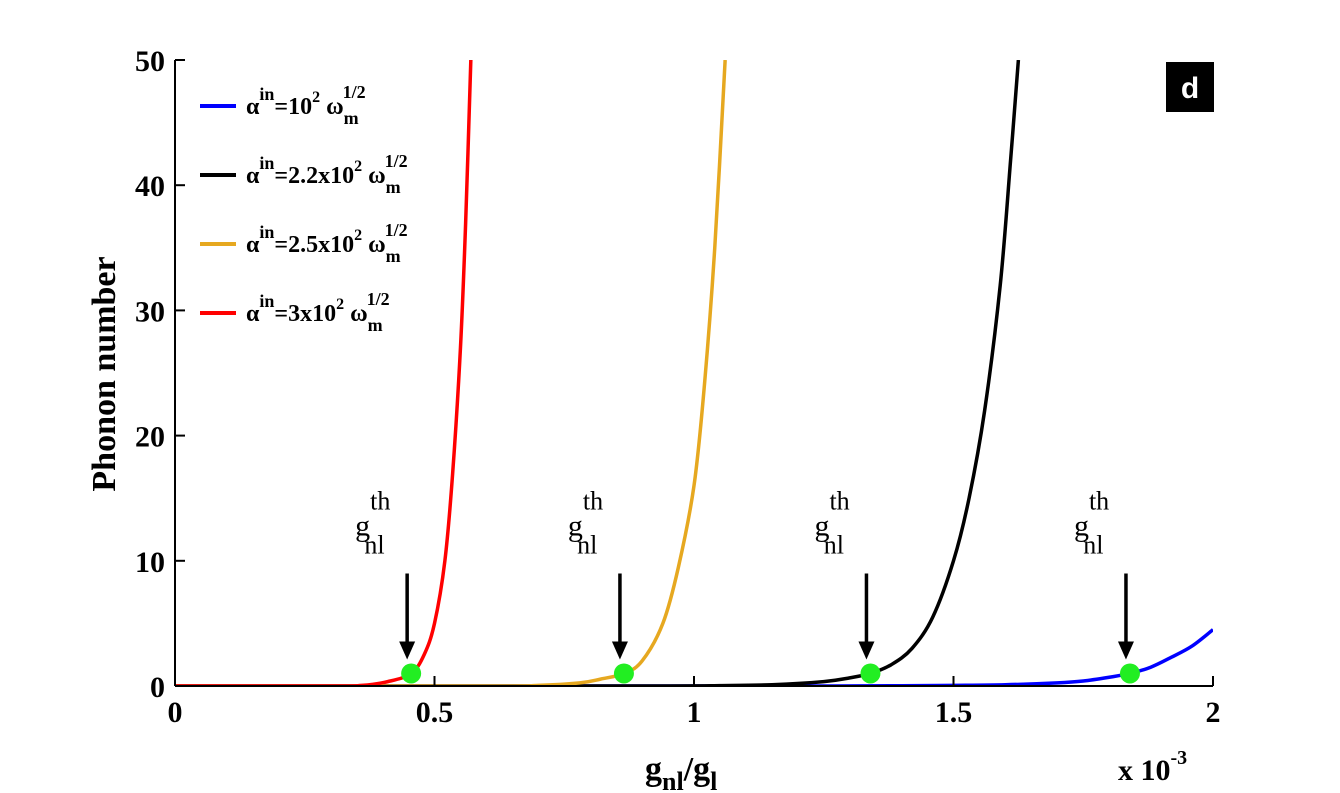  What do you see at coordinates (150, 61) in the screenshot?
I see `y-tick-label-5: 50` at bounding box center [150, 61].